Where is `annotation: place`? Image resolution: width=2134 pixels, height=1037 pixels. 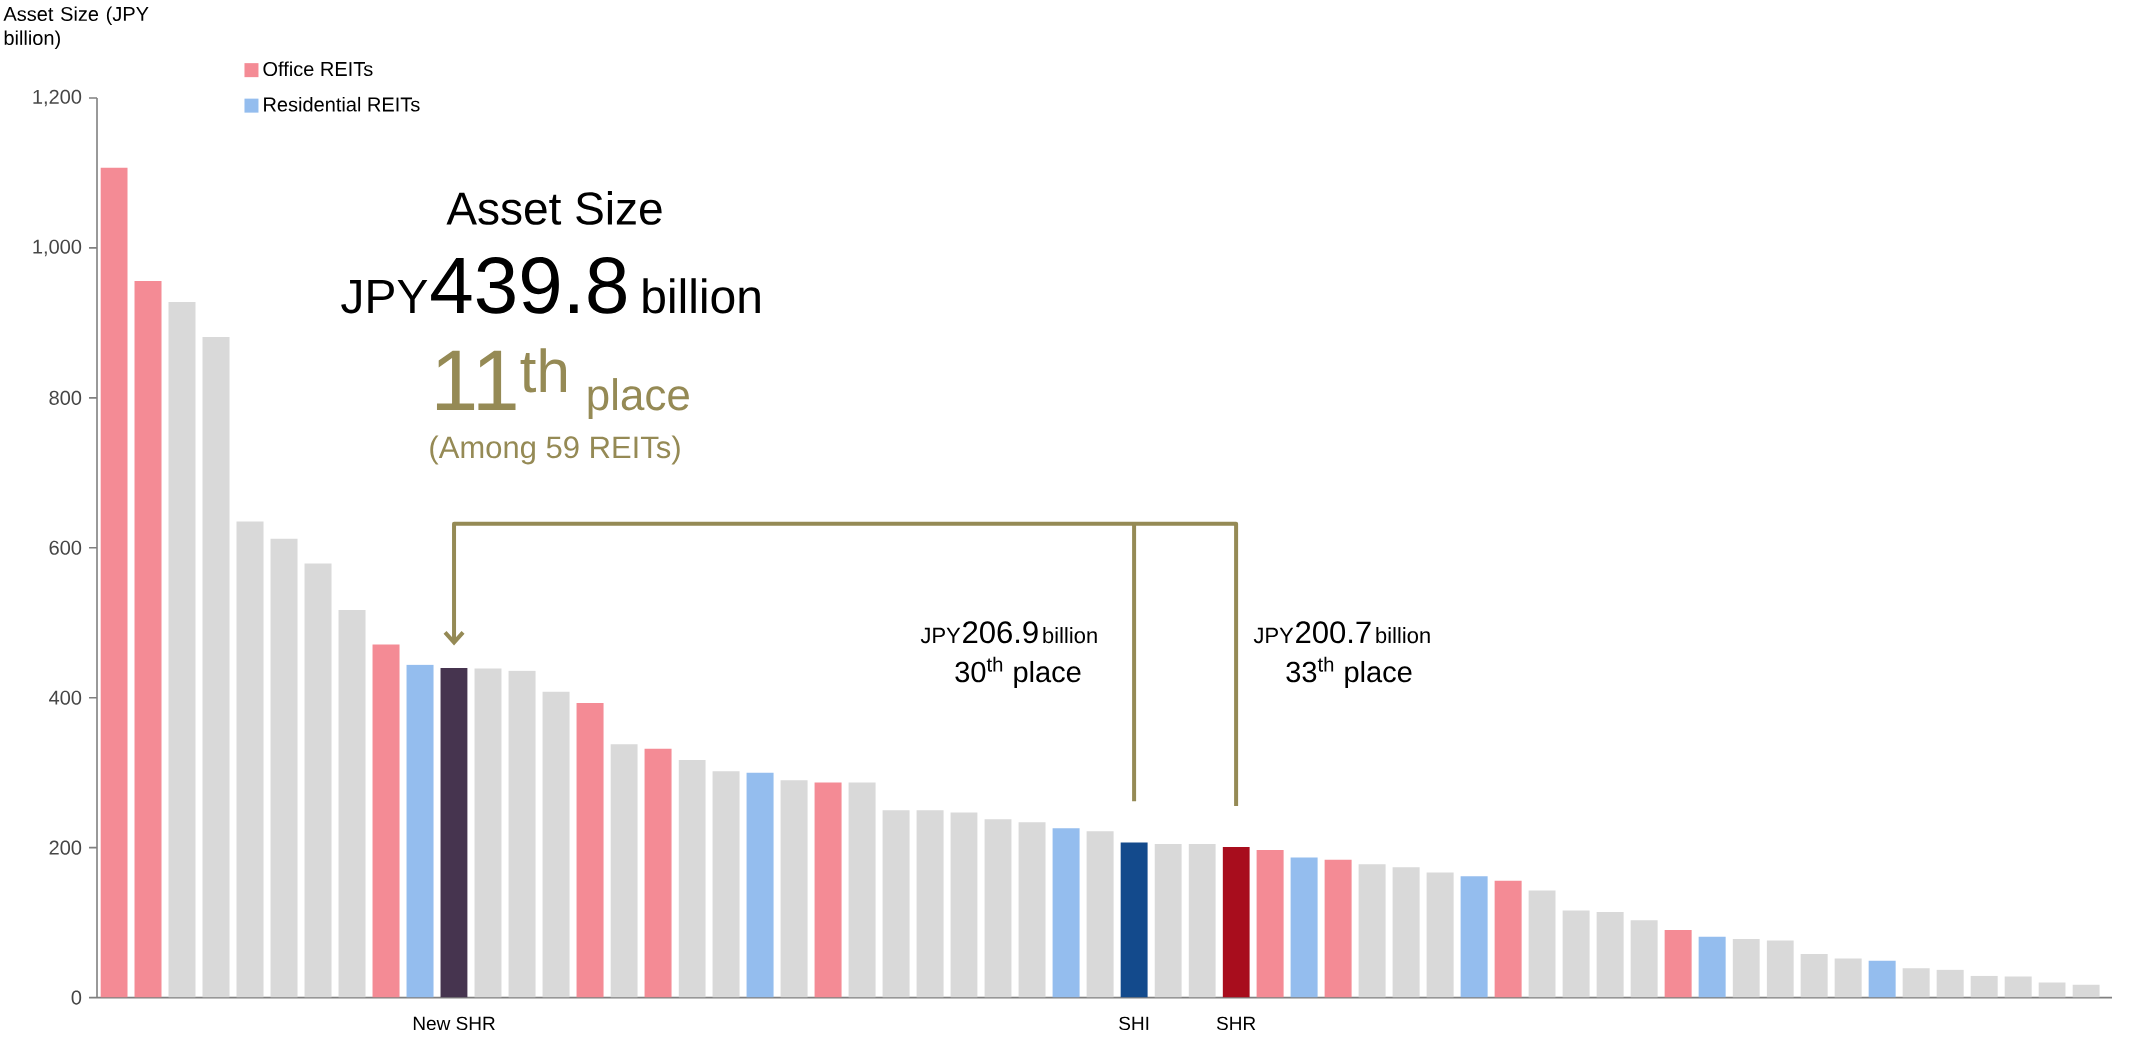 annotation: place is located at coordinates (638, 399).